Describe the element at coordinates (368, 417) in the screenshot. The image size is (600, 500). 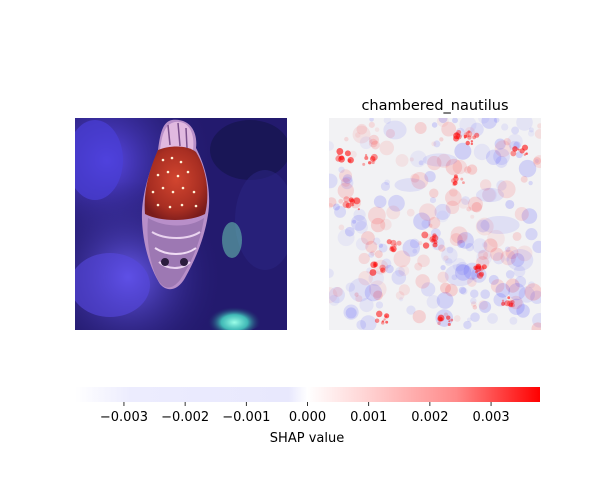
I see `colorbar-tick-label: 0.001` at that location.